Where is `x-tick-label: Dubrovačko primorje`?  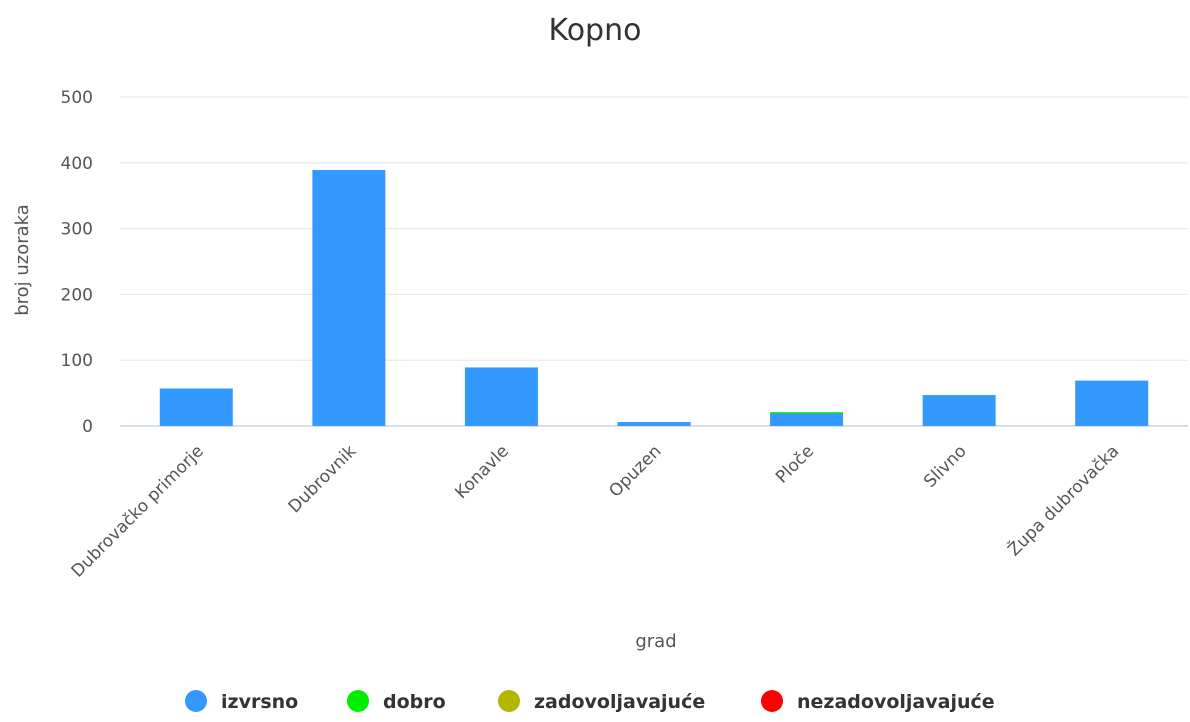 x-tick-label: Dubrovačko primorje is located at coordinates (138, 511).